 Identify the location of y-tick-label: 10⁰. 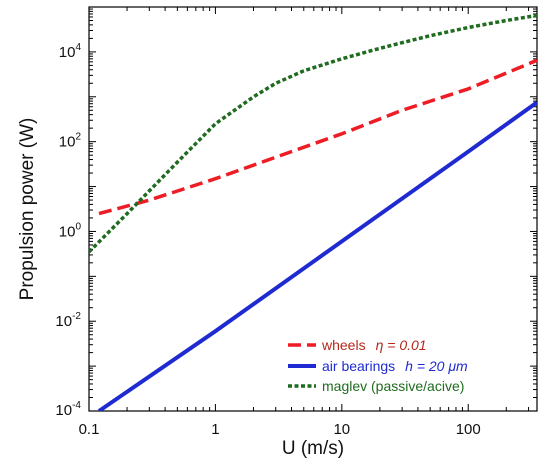
(70, 230).